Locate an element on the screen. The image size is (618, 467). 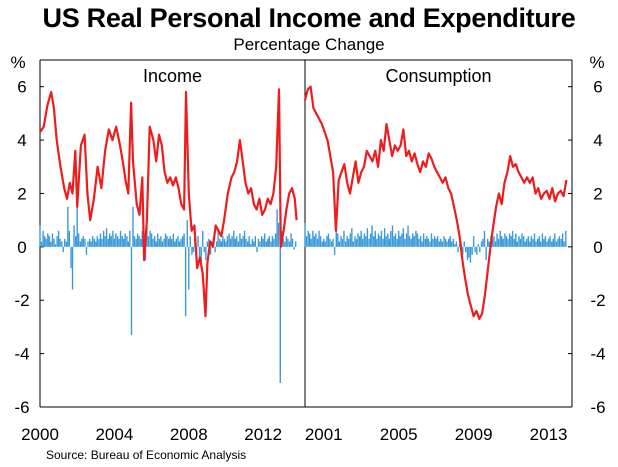
consumption-y-tick-label: 2 is located at coordinates (597, 193).